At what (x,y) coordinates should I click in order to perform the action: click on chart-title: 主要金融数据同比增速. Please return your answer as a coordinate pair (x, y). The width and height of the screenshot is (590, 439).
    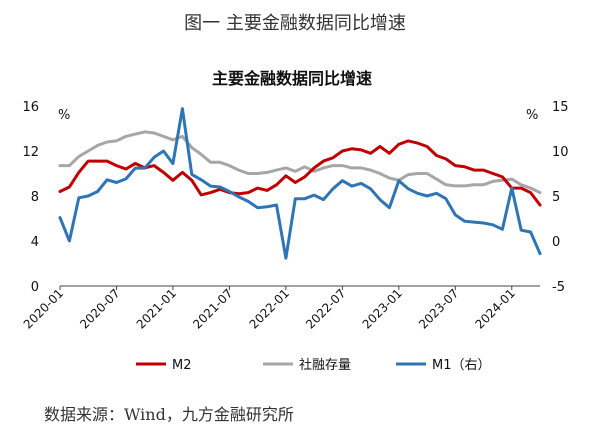
    Looking at the image, I should click on (292, 78).